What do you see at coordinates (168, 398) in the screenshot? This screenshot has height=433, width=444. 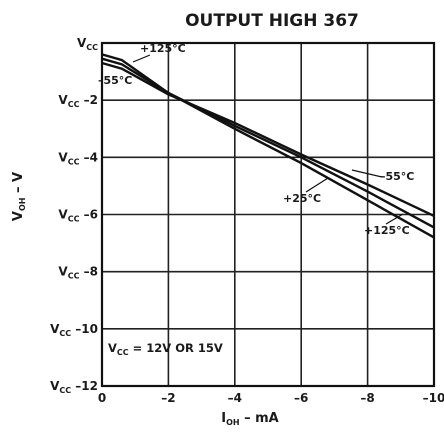 I see `x-tick-label-1: –2` at bounding box center [168, 398].